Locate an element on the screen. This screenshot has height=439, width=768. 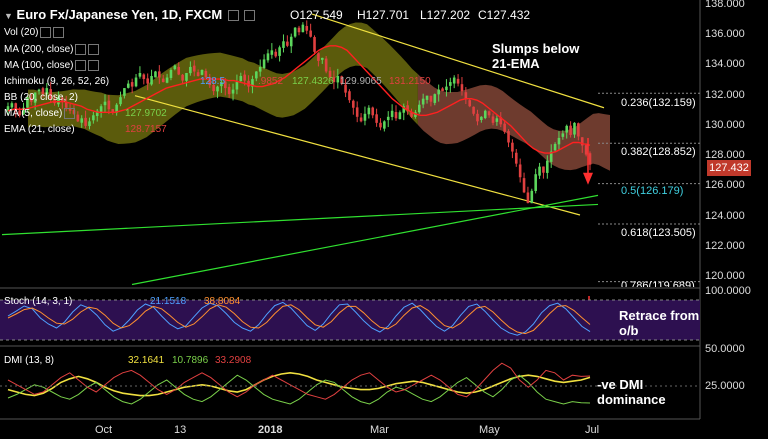
legend-vol: Vol (20) is located at coordinates (34, 32).